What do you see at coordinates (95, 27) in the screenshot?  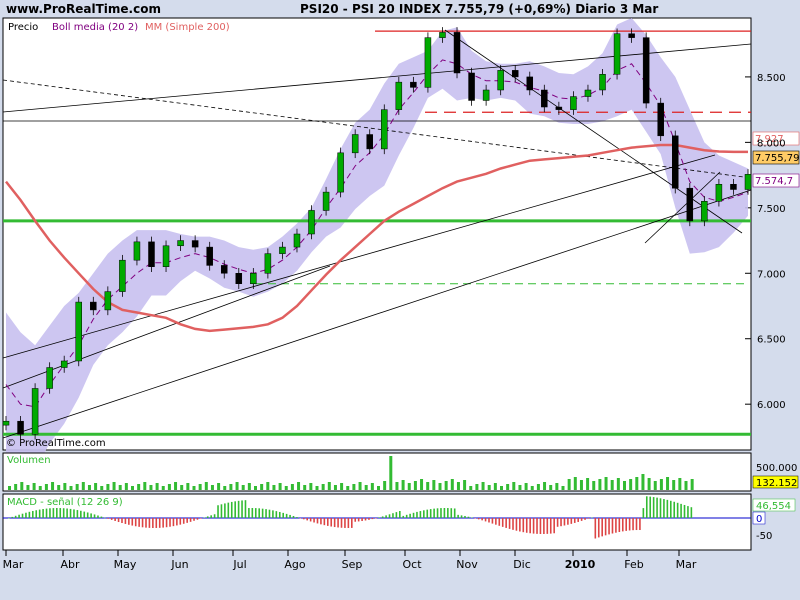 I see `legend-bollinger: Boll media (20 2)` at bounding box center [95, 27].